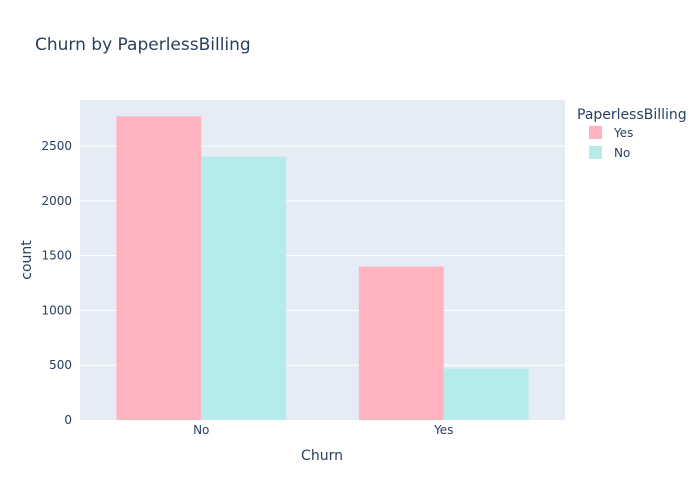 The height and width of the screenshot is (500, 700). What do you see at coordinates (322, 456) in the screenshot?
I see `x-axis-title: Churn` at bounding box center [322, 456].